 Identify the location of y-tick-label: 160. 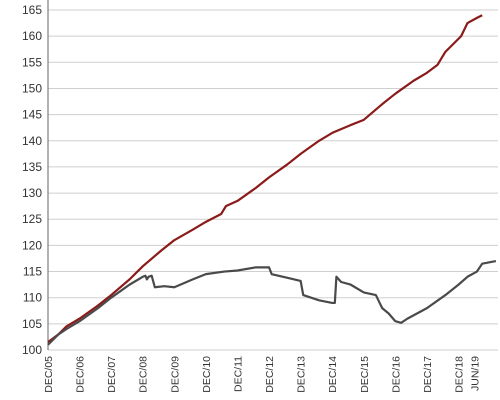
(32, 36).